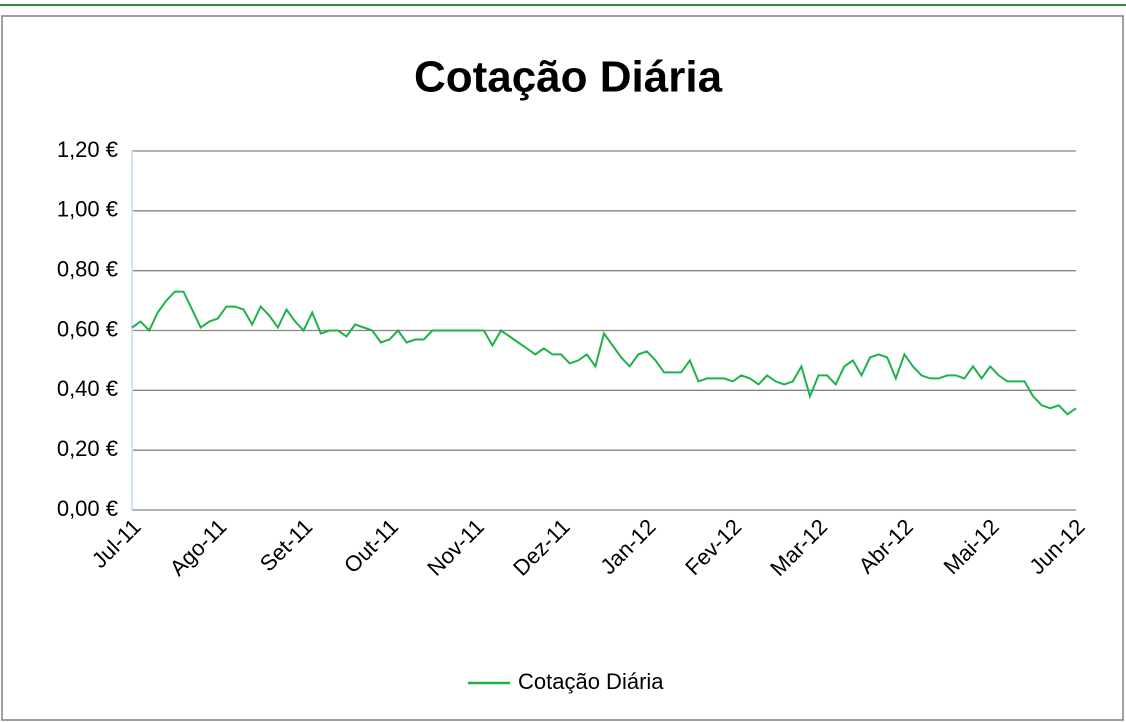 This screenshot has height=722, width=1126. I want to click on y-tick-label: 0,00 €, so click(87, 508).